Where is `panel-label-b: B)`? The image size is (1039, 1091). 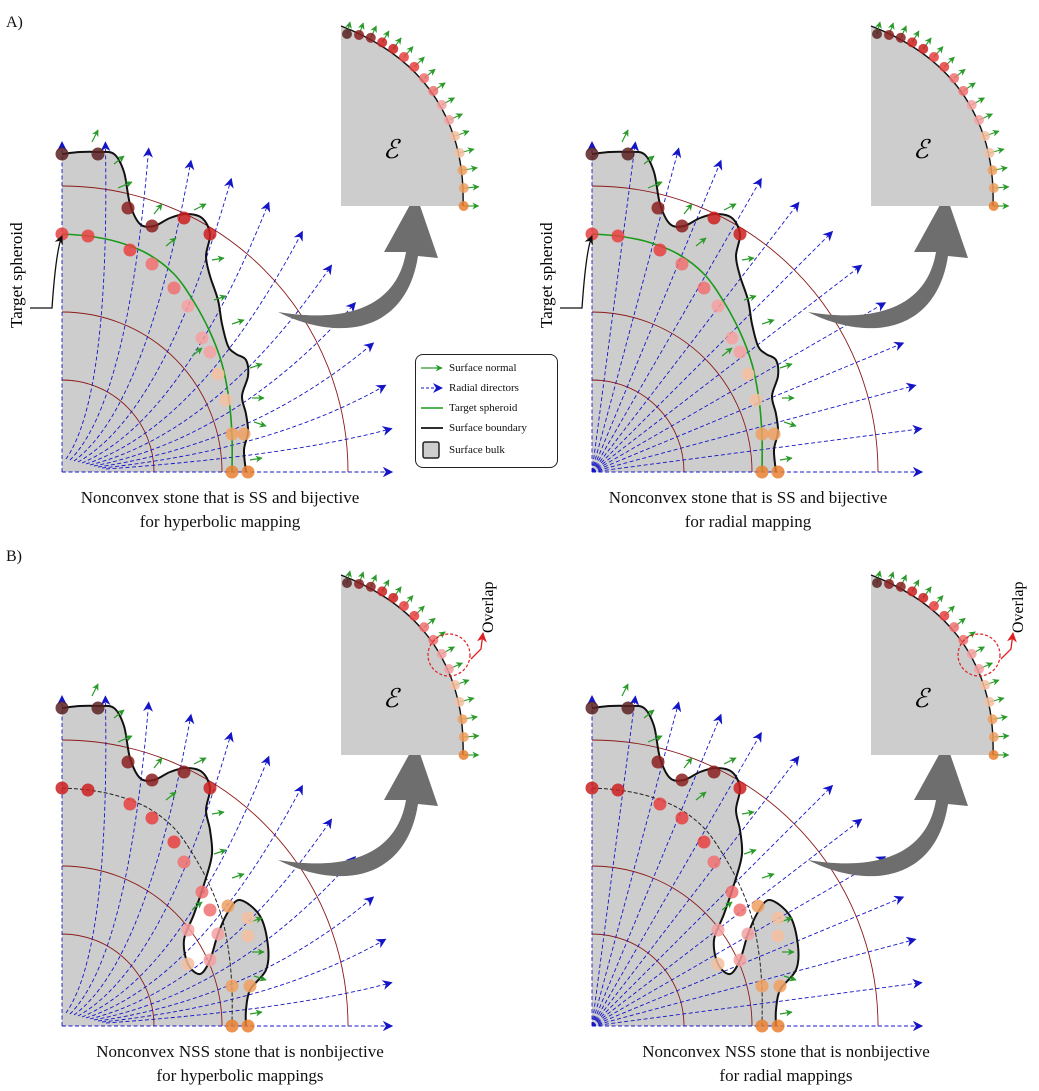 panel-label-b: B) is located at coordinates (14, 556).